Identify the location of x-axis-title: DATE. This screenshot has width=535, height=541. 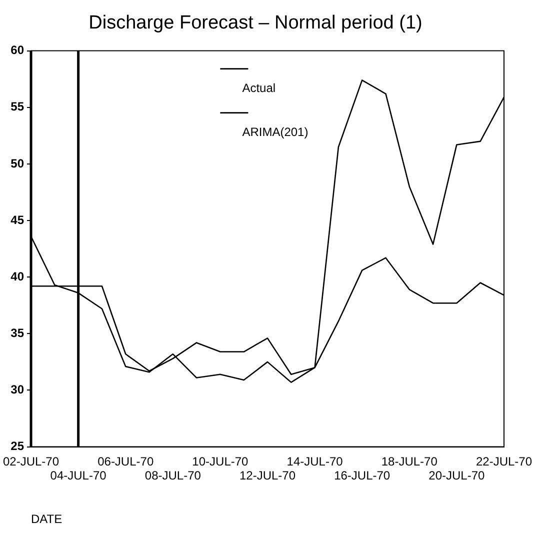
(46, 519).